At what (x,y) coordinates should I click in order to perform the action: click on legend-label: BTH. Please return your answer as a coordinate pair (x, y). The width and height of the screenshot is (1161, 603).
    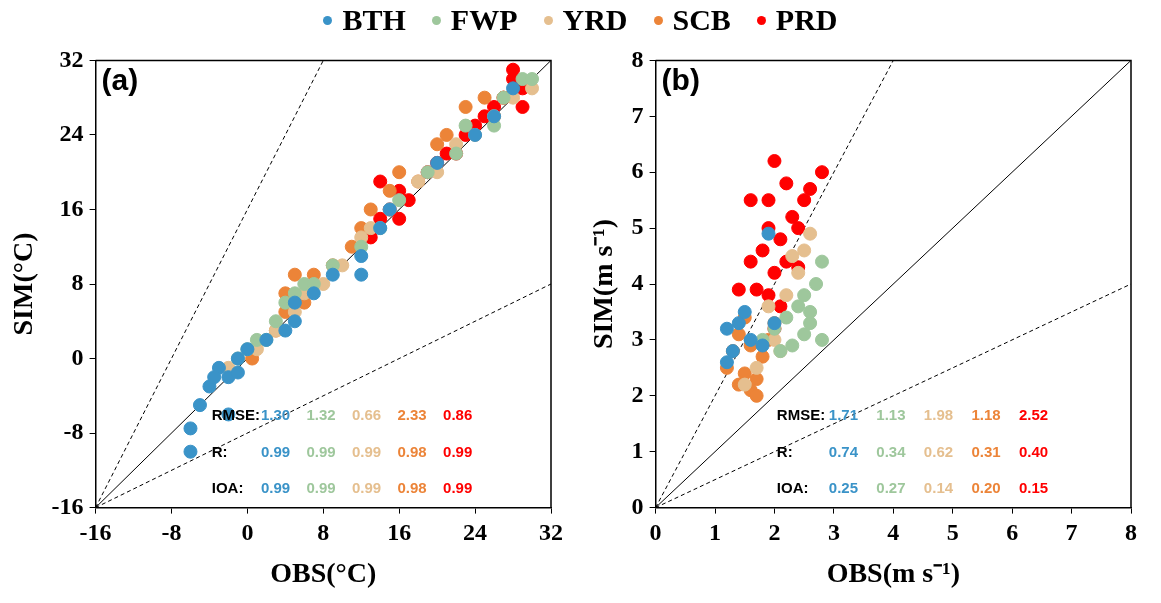
    Looking at the image, I should click on (374, 20).